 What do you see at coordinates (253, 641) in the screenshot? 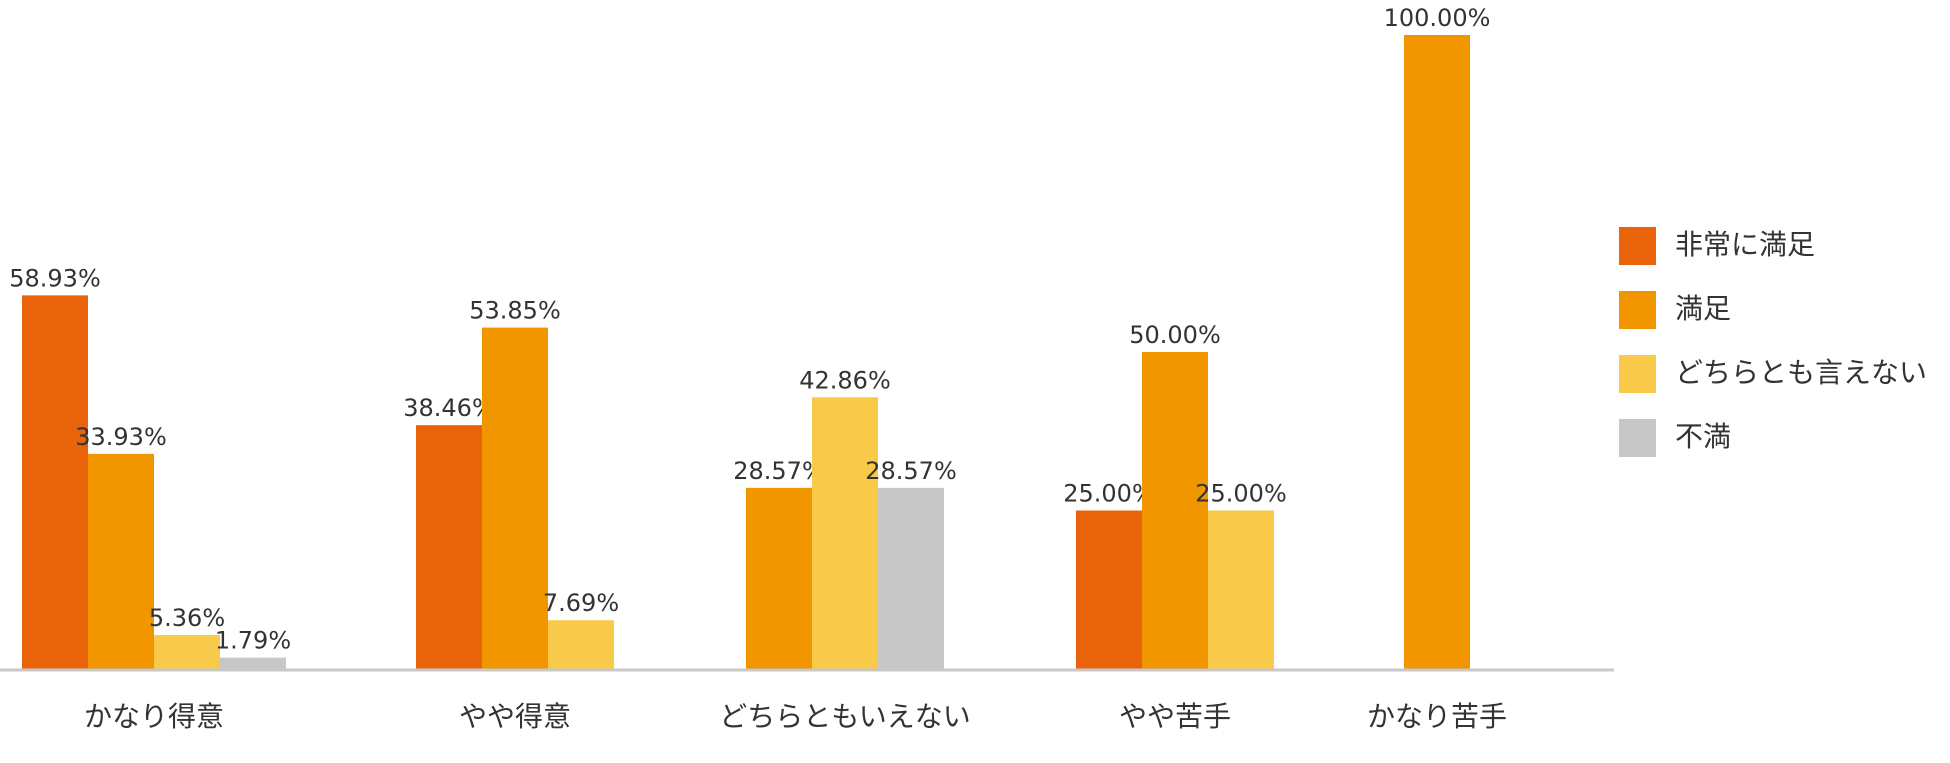
I see `value-label: 1.79%` at bounding box center [253, 641].